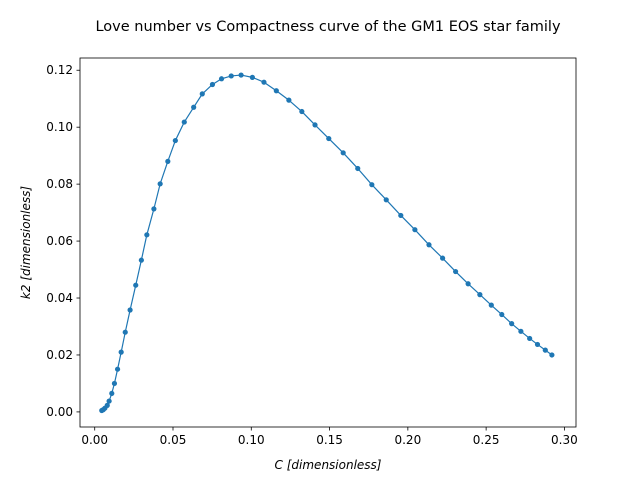 The height and width of the screenshot is (480, 640). What do you see at coordinates (407, 440) in the screenshot?
I see `x-tick-label: 0.20` at bounding box center [407, 440].